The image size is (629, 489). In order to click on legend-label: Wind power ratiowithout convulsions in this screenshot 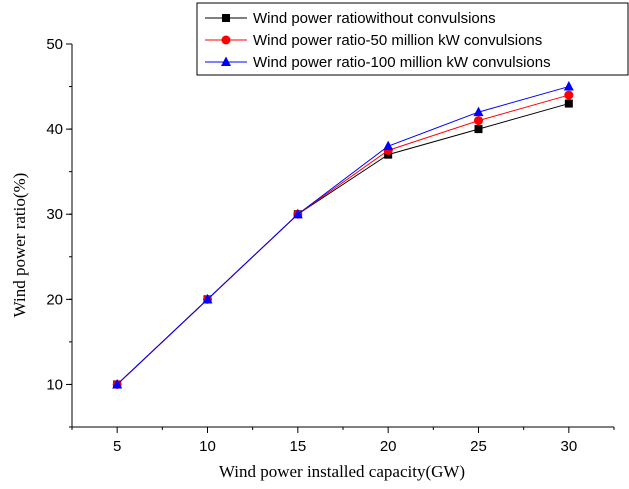, I will do `click(374, 18)`.